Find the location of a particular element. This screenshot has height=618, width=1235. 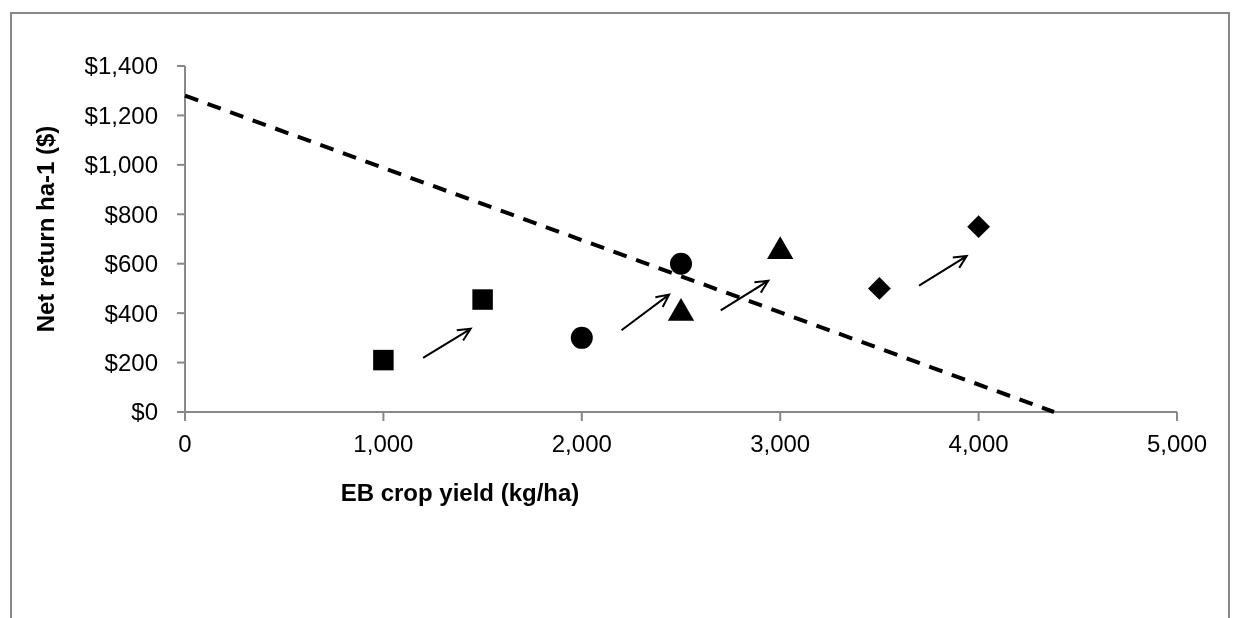

x-tick-label: 2,000 is located at coordinates (581, 443).